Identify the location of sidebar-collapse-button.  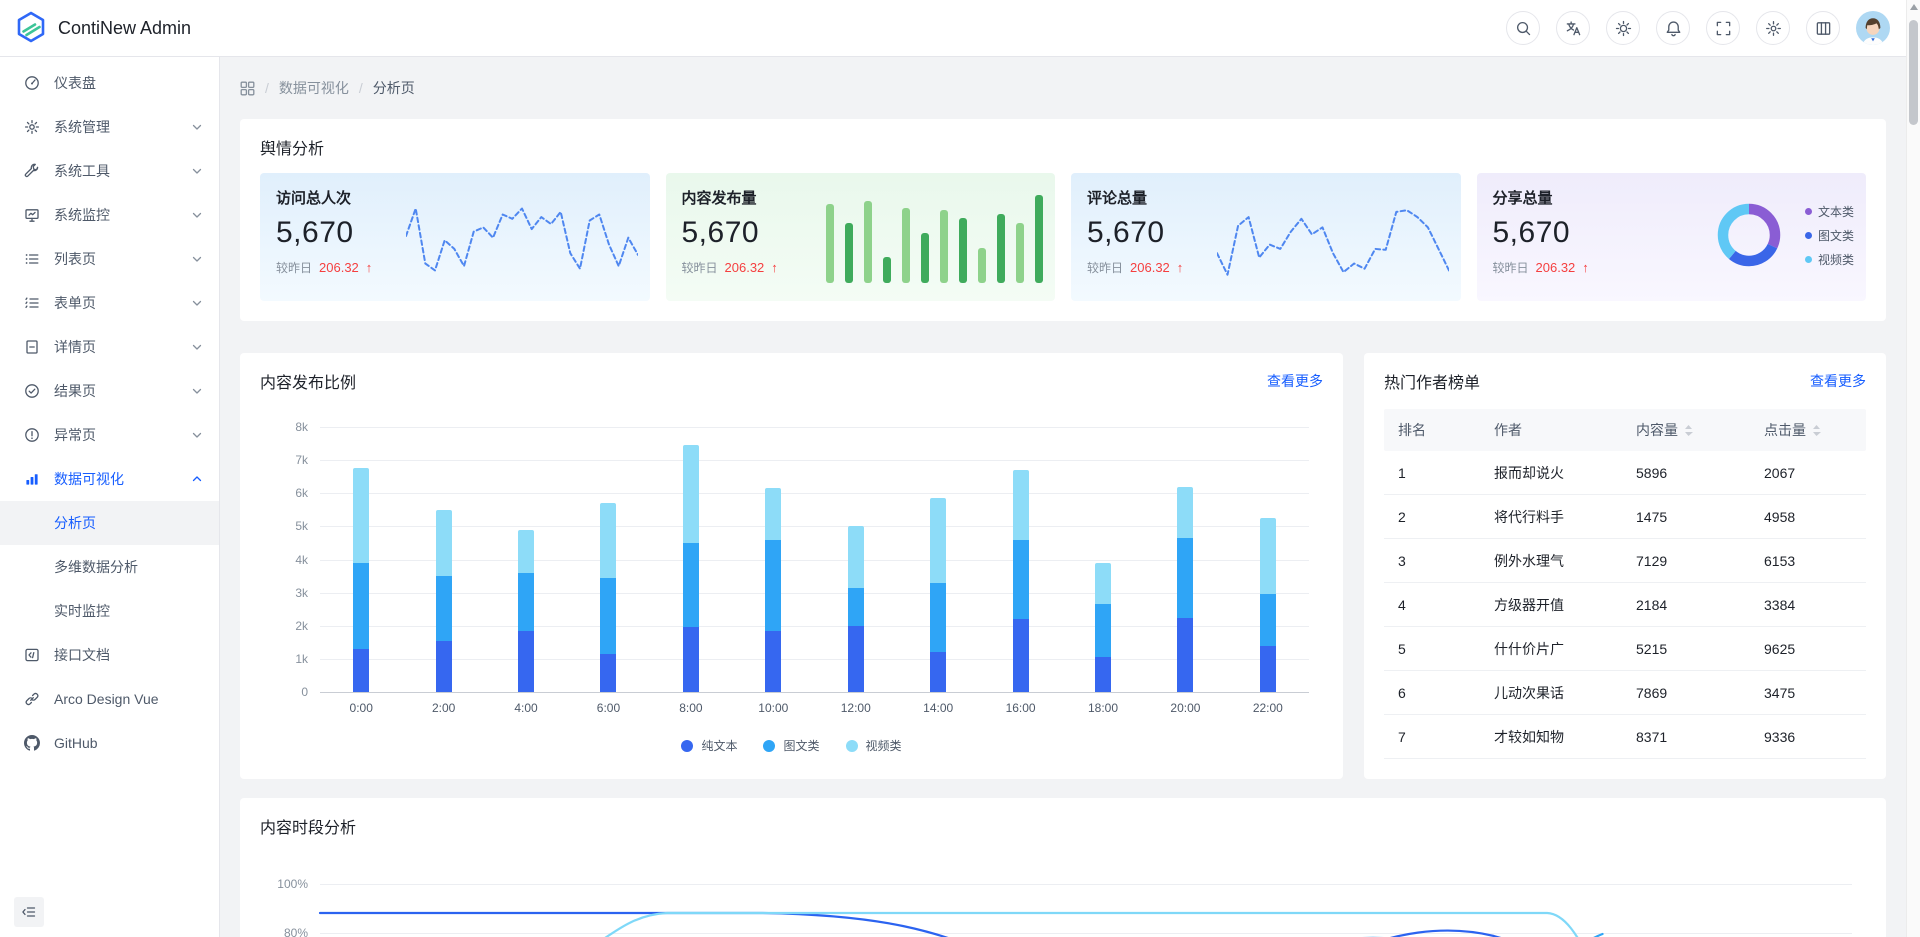
(29, 912).